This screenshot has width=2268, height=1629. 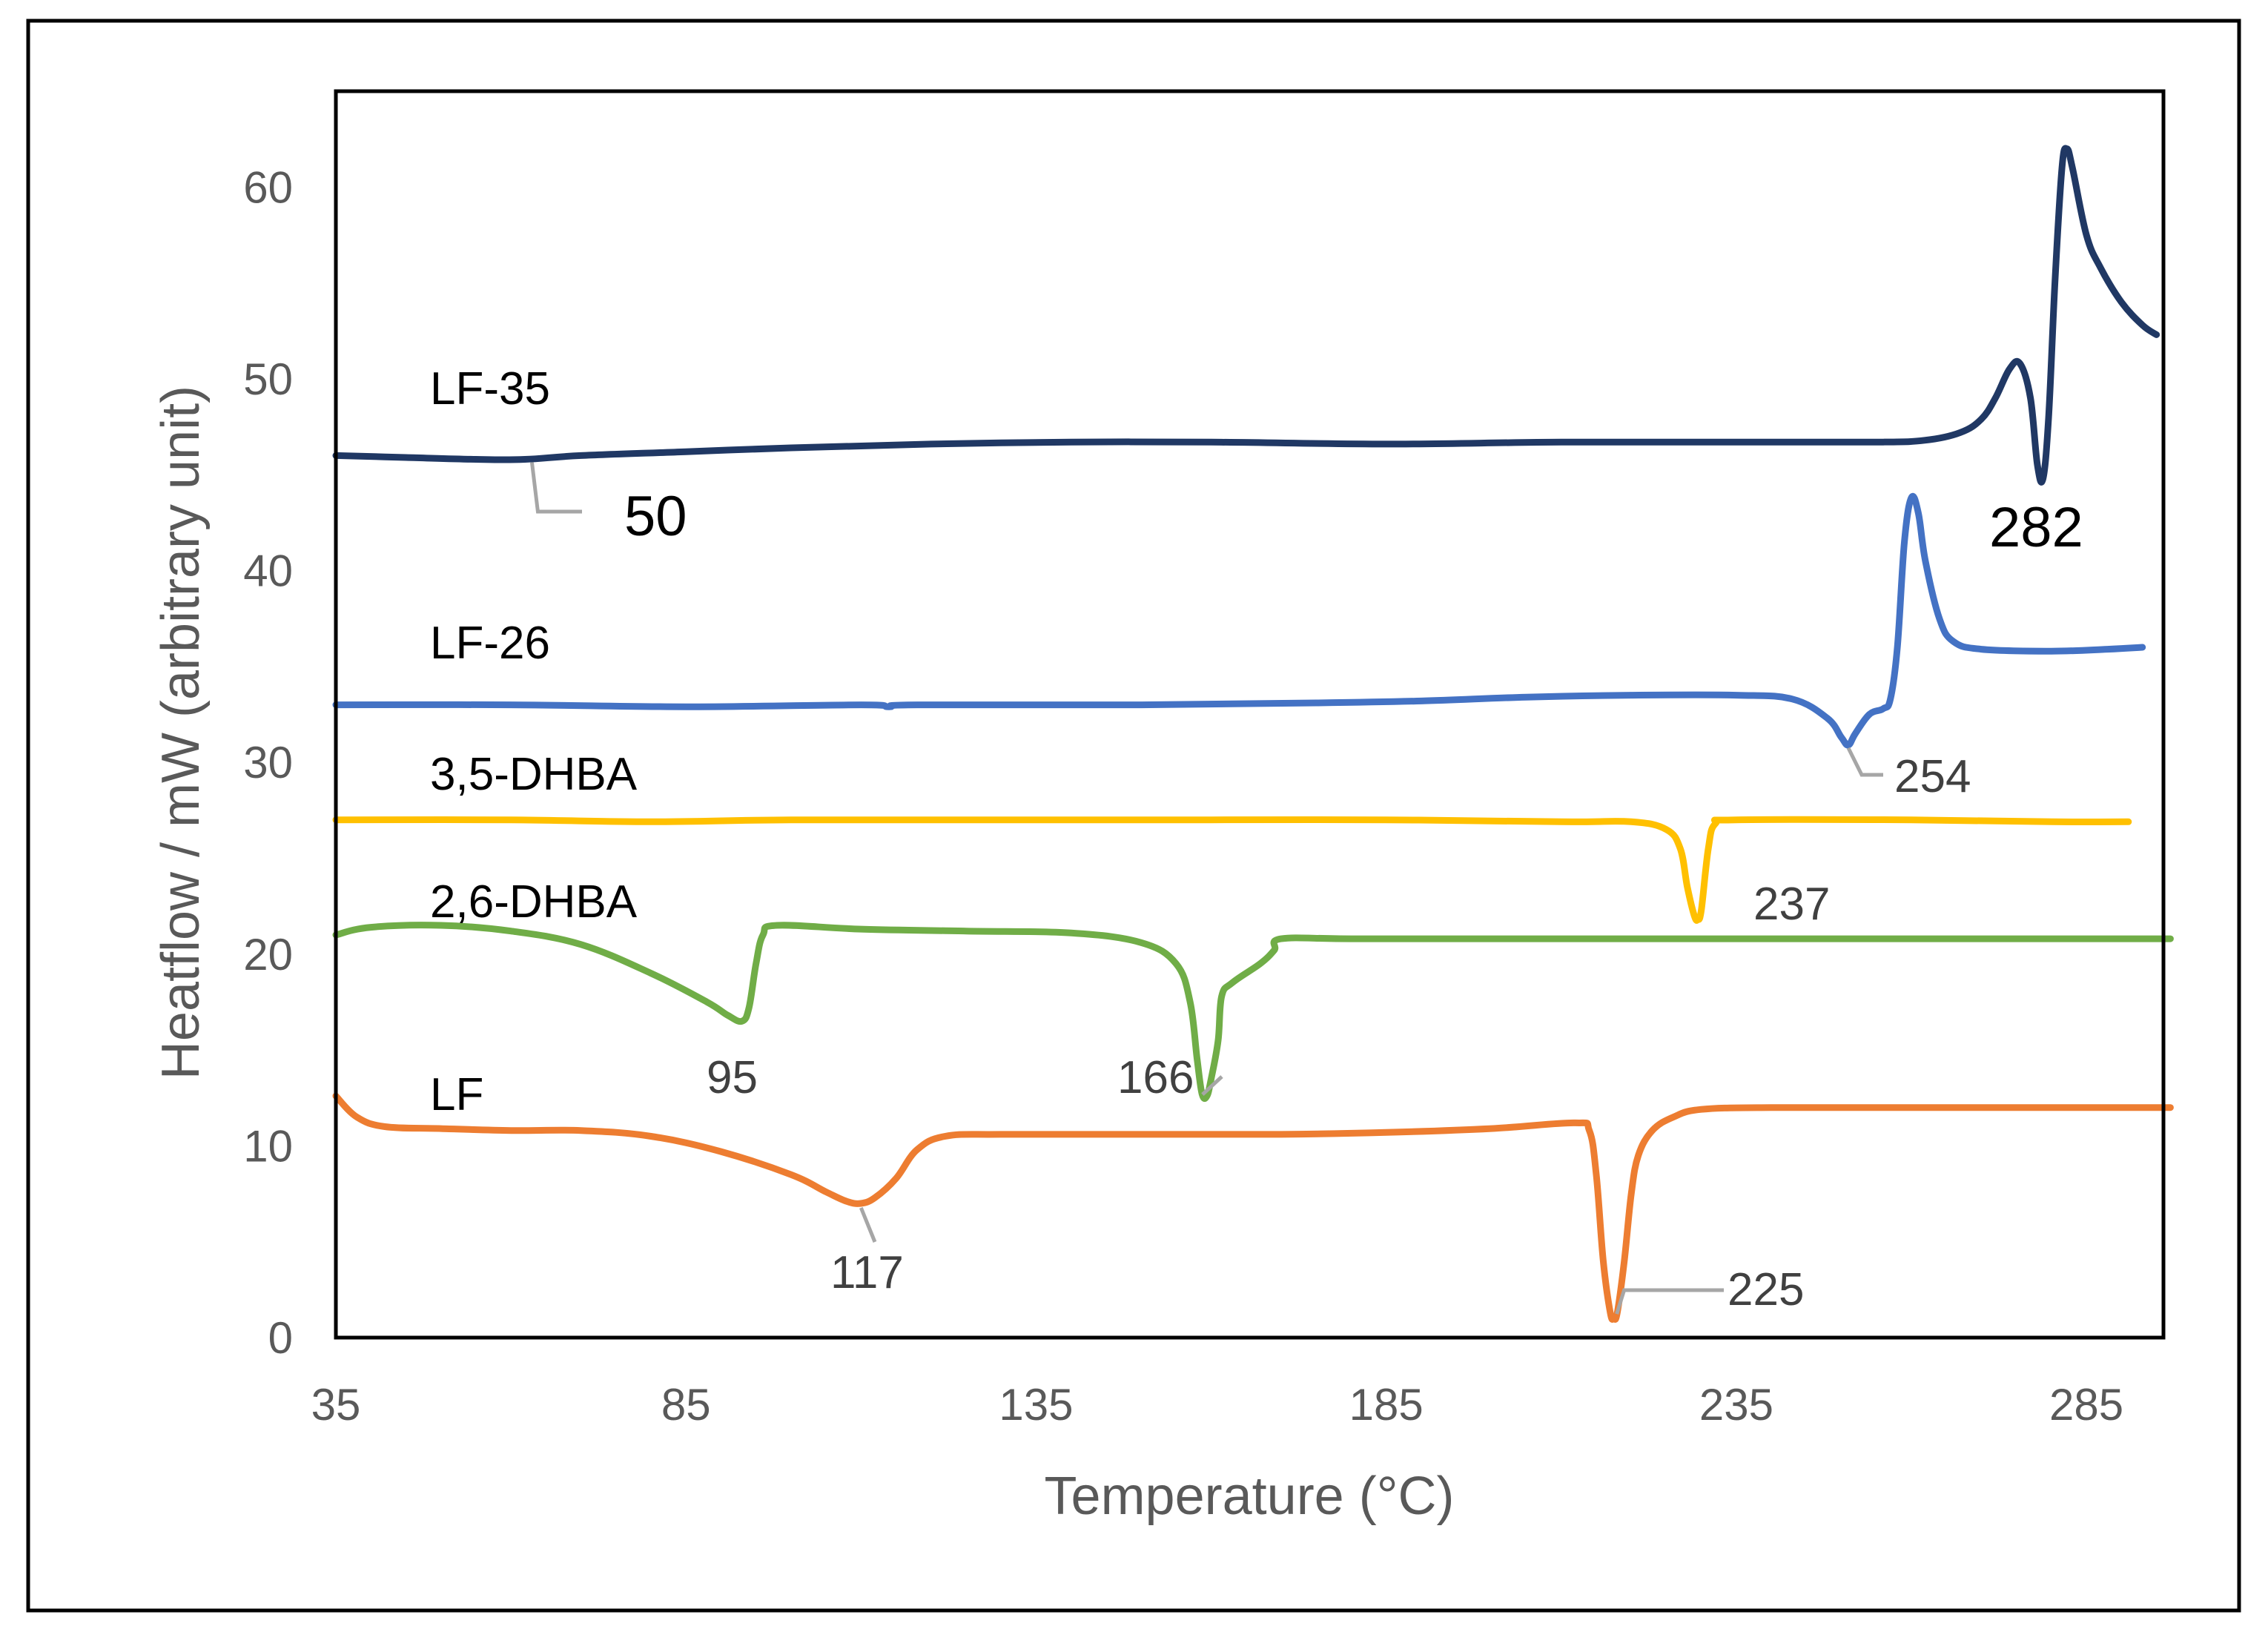 What do you see at coordinates (1036, 1405) in the screenshot?
I see `x-tick-label: 135` at bounding box center [1036, 1405].